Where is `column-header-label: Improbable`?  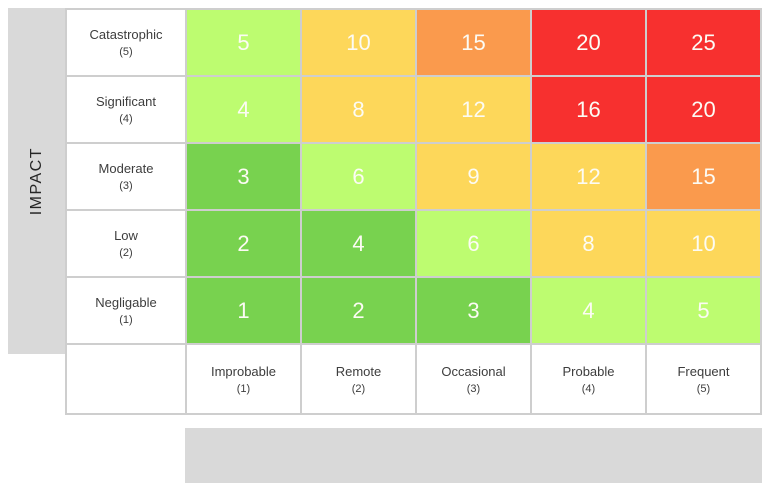
column-header-label: Improbable is located at coordinates (243, 371).